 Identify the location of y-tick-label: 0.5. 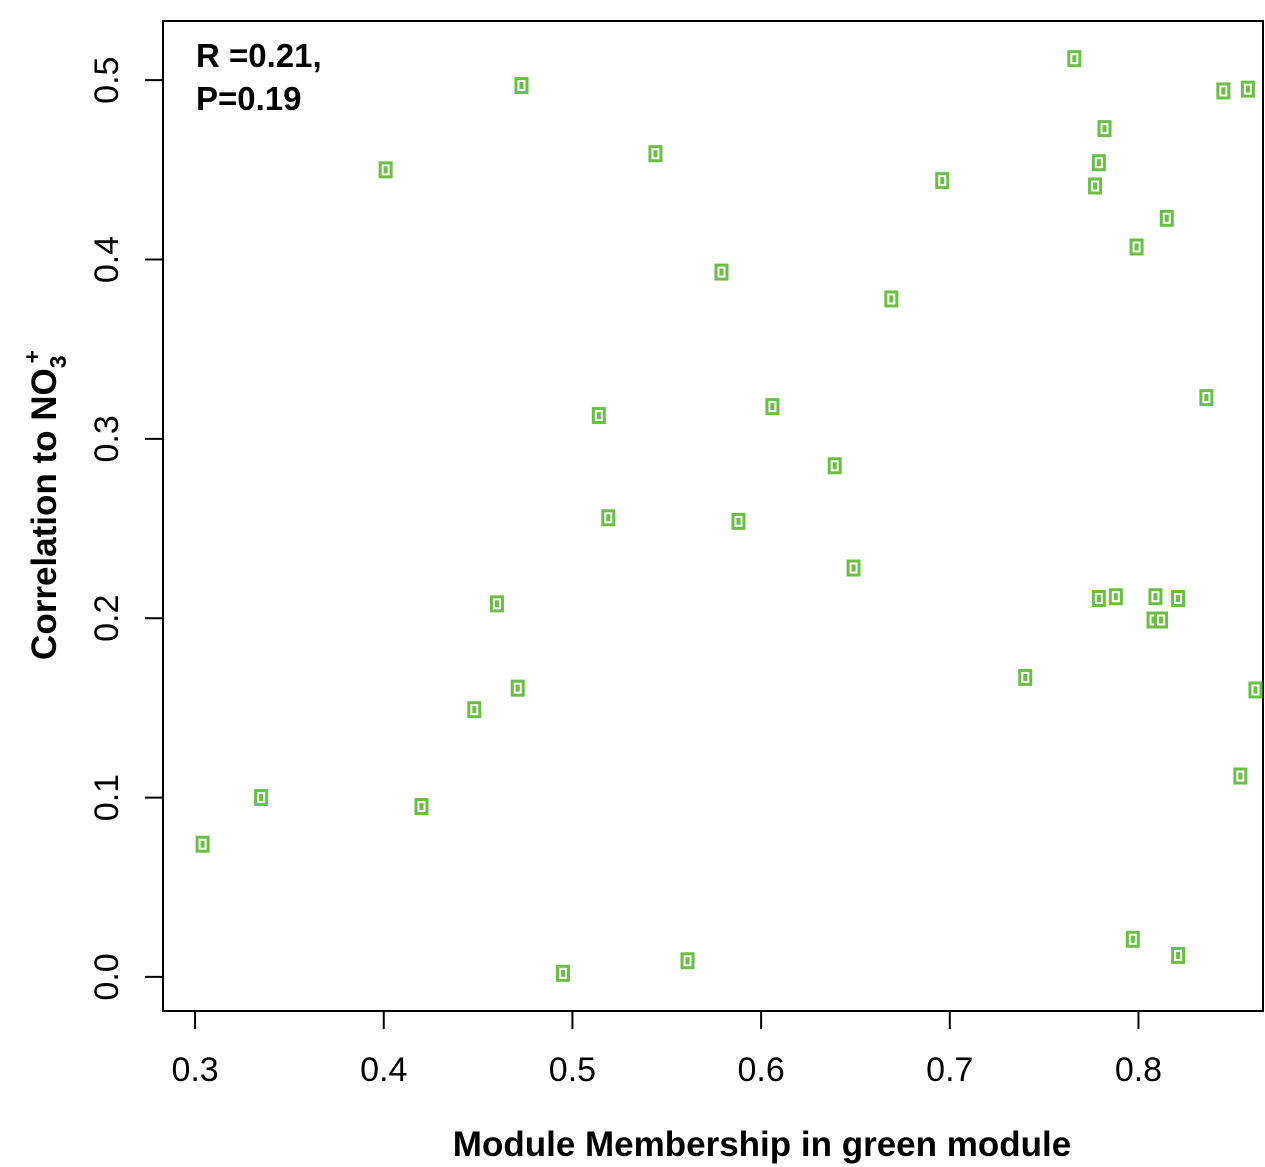
(107, 80).